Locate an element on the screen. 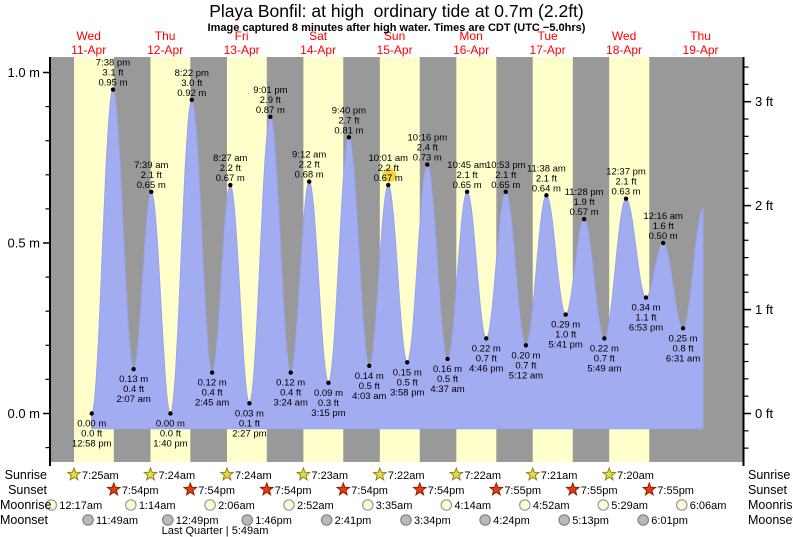 This screenshot has height=537, width=793. svg-text: 0.4 ft is located at coordinates (212, 393).